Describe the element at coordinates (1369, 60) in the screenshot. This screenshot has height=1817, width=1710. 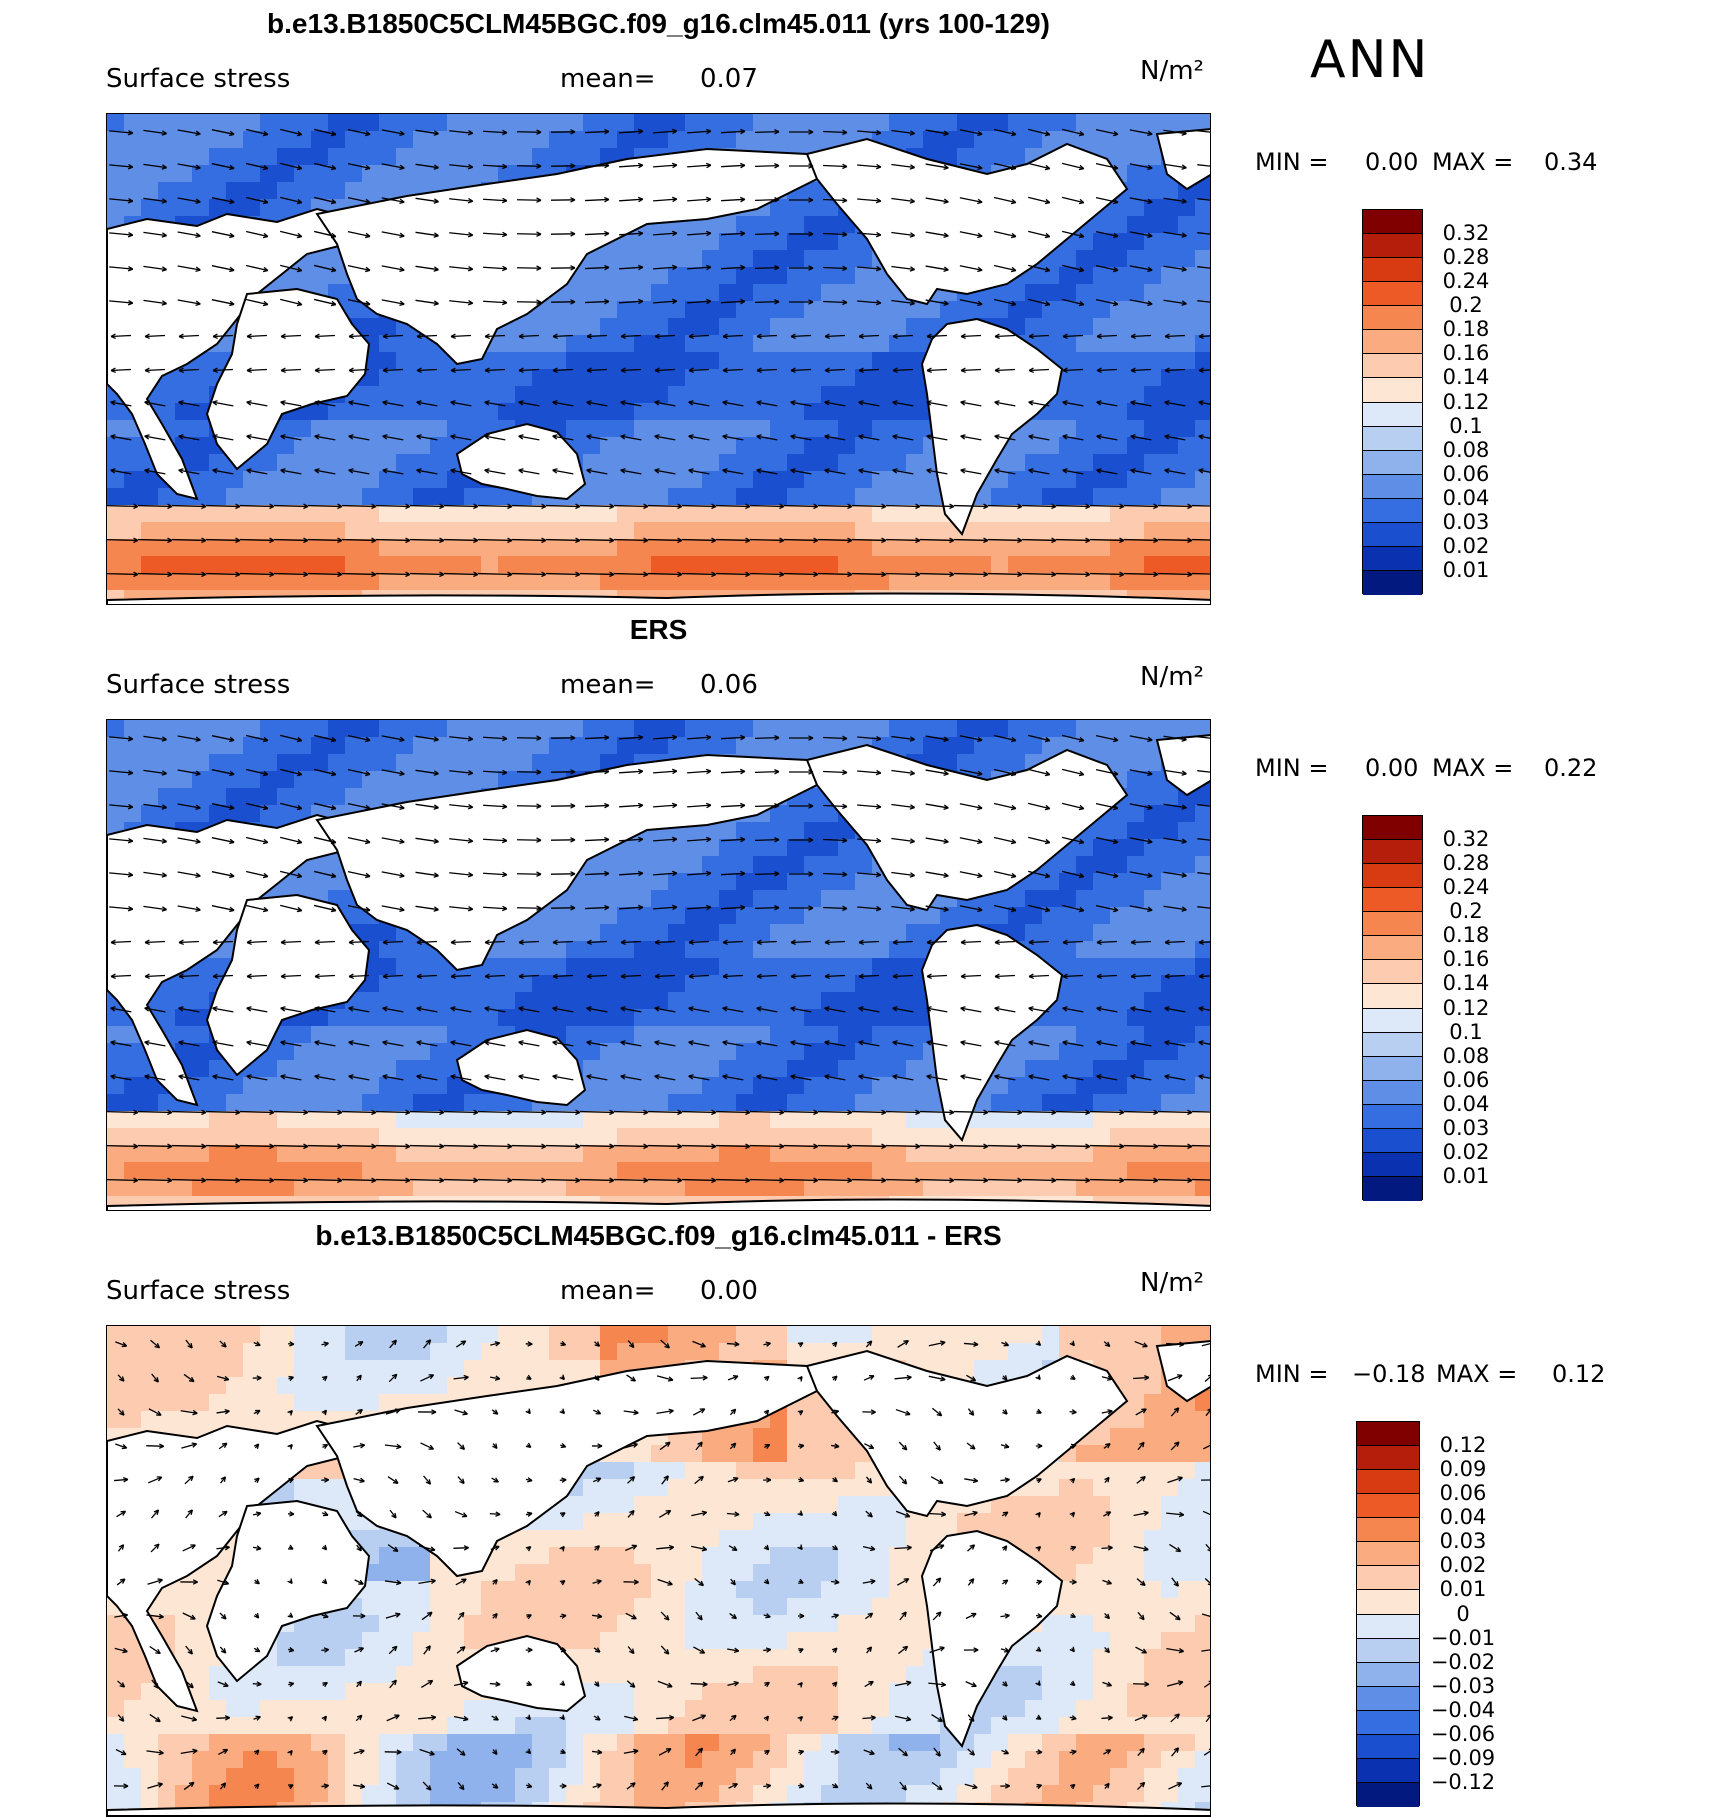
I see `season-label: ANN` at that location.